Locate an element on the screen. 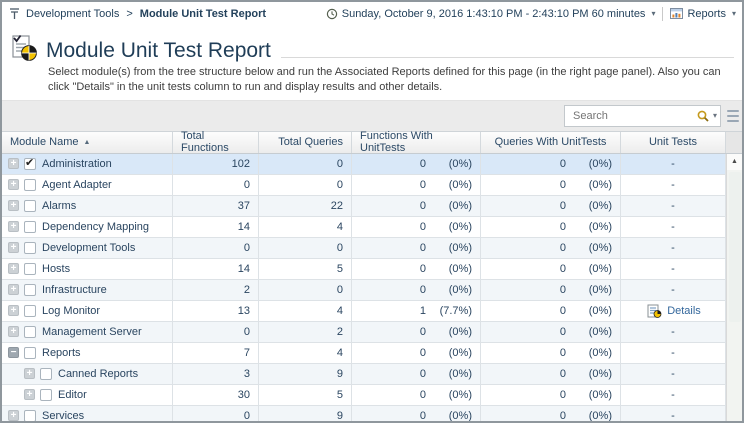 Image resolution: width=744 pixels, height=423 pixels. table-row: + Agent Adapter 0 0 0 (0%) 0 (0%) - is located at coordinates (364, 185).